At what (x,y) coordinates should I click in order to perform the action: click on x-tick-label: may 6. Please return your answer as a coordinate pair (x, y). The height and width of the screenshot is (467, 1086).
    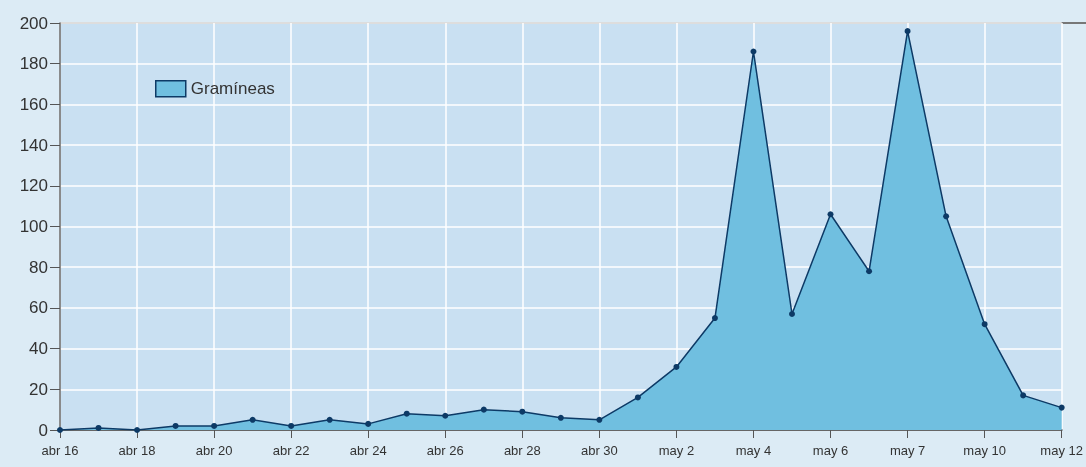
    Looking at the image, I should click on (830, 450).